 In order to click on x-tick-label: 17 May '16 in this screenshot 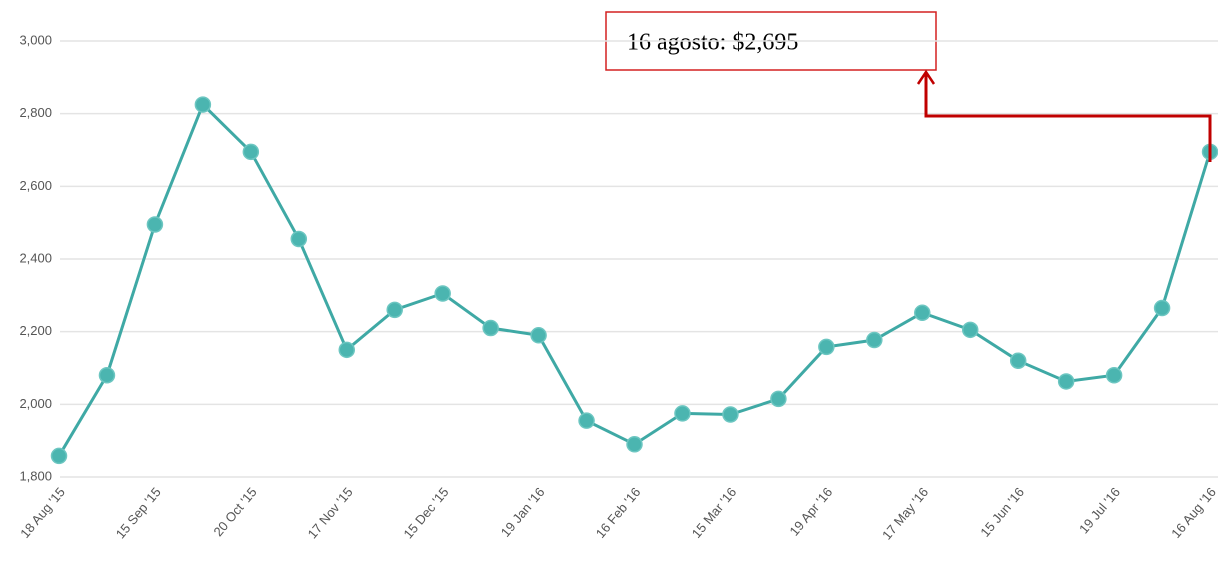, I will do `click(905, 513)`.